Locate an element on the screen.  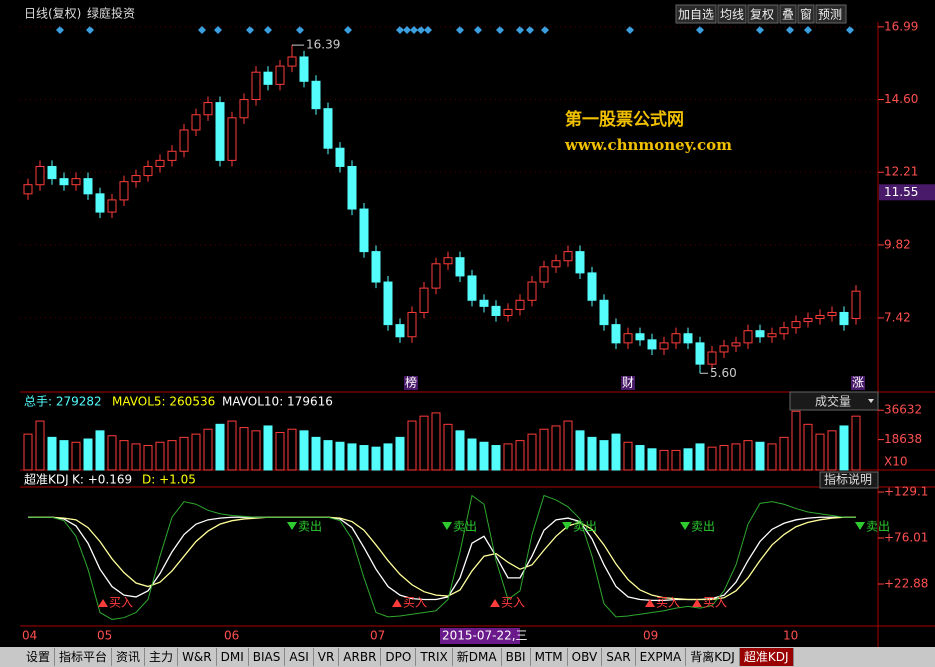
header-button: 复权 is located at coordinates (762, 15).